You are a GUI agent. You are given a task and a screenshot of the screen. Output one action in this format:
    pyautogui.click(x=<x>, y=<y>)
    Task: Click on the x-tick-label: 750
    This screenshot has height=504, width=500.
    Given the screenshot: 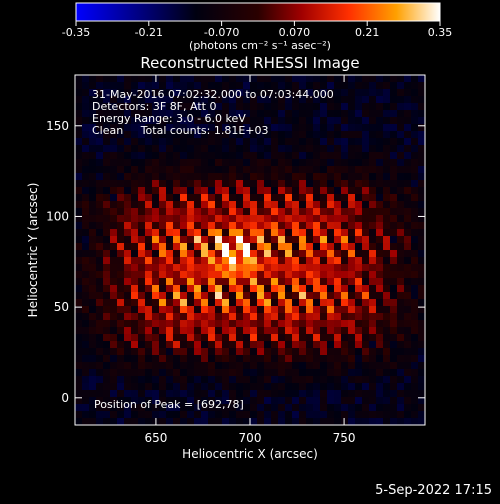 What is the action you would take?
    pyautogui.click(x=344, y=438)
    